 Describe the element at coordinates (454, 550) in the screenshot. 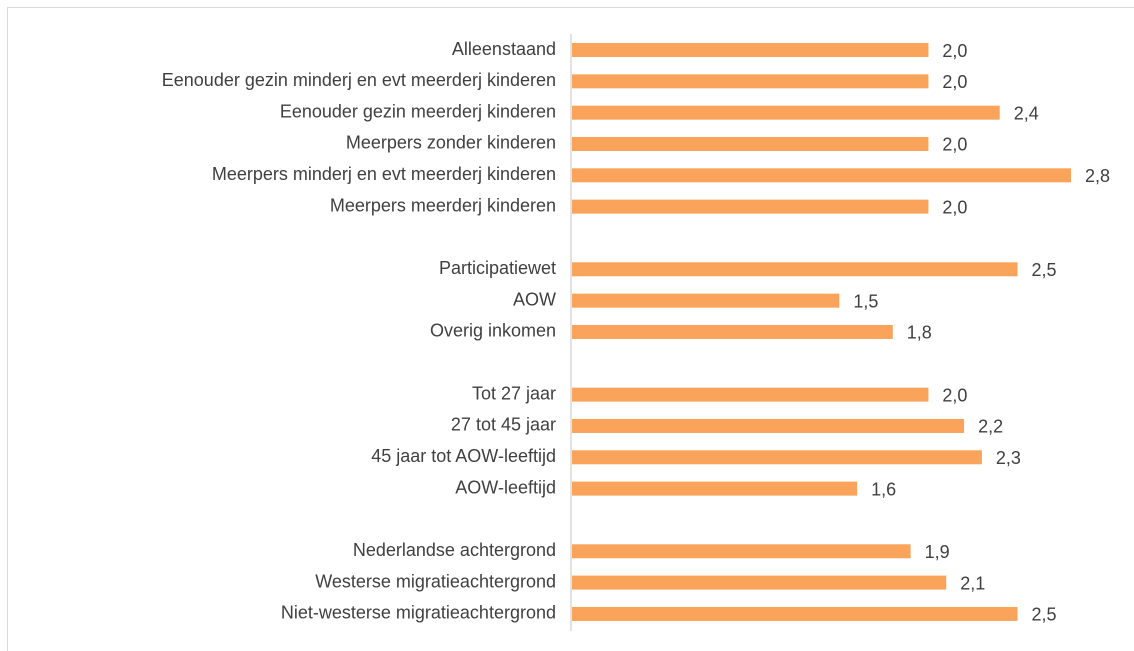

I see `category-label: Nederlandse achtergrond` at that location.